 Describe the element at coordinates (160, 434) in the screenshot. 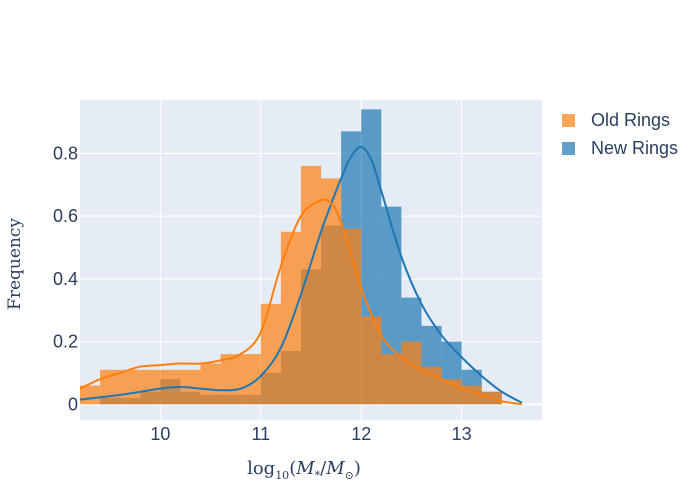

I see `x-tick-label: 10` at that location.